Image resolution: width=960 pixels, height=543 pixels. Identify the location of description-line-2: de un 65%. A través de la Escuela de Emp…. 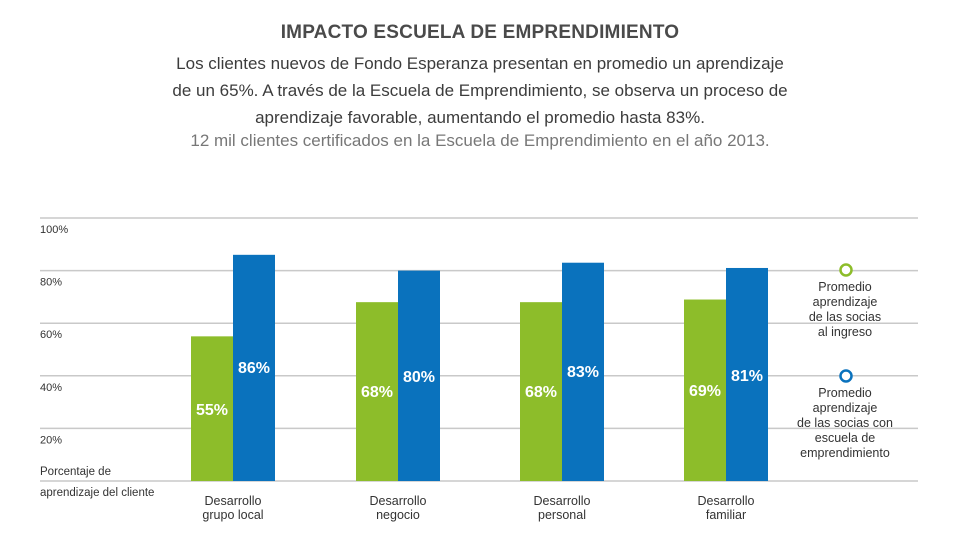
(480, 90).